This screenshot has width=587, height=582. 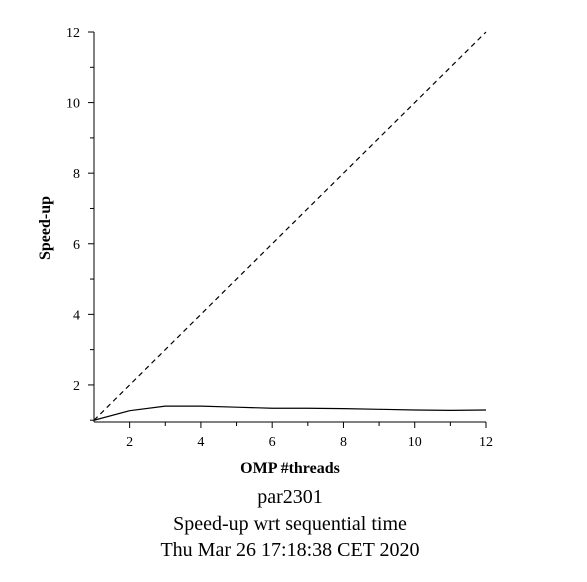 What do you see at coordinates (415, 442) in the screenshot?
I see `x-tick-label-10: 10` at bounding box center [415, 442].